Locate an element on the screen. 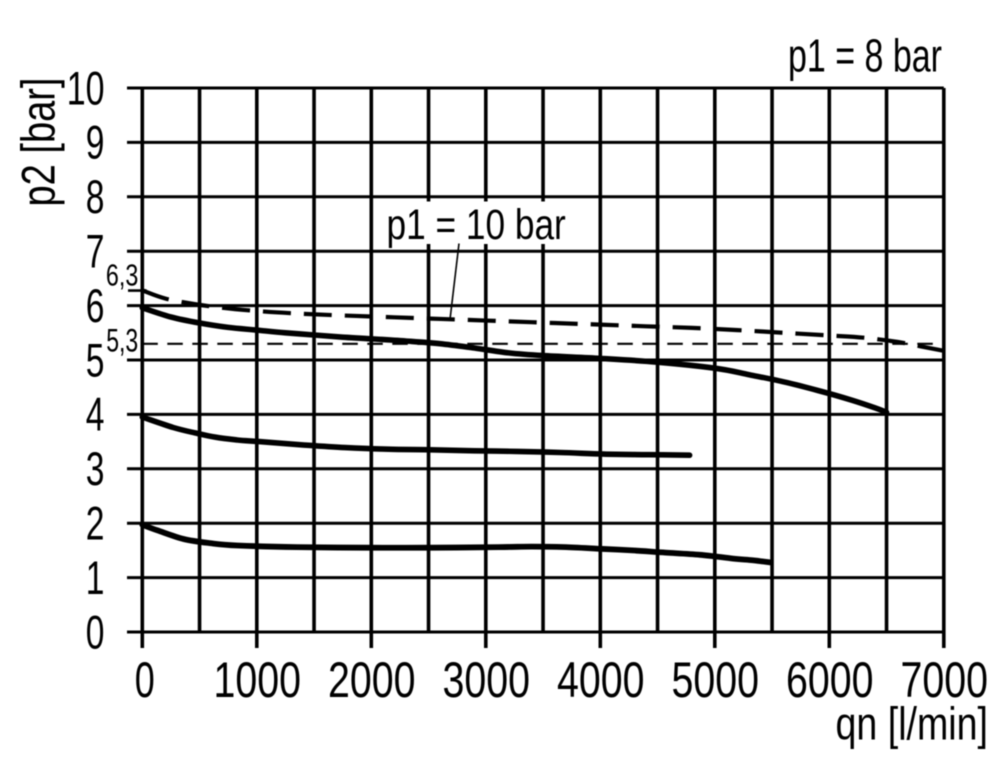 This screenshot has width=1000, height=764. svg-text: 4 is located at coordinates (95, 415).